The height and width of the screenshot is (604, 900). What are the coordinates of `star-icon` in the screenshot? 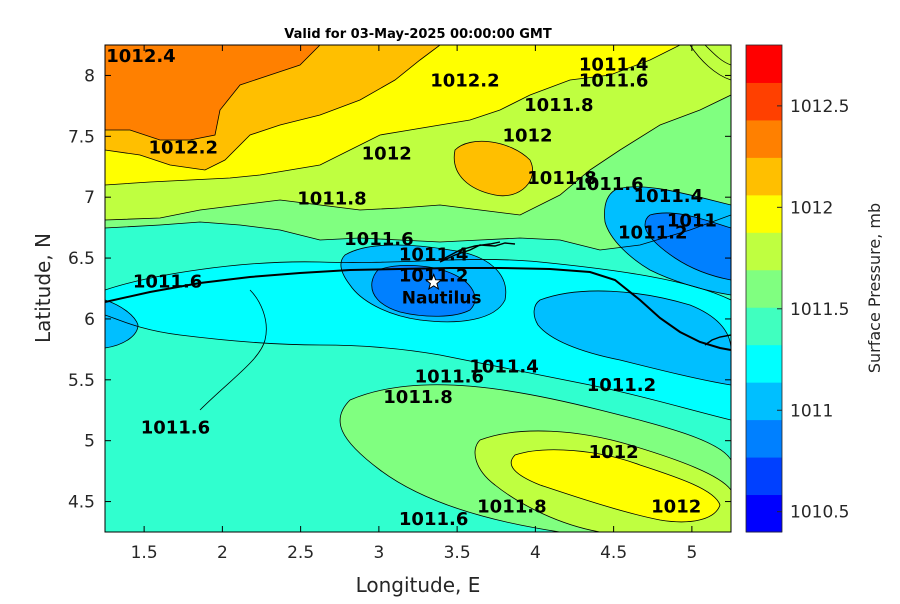 It's located at (433, 281).